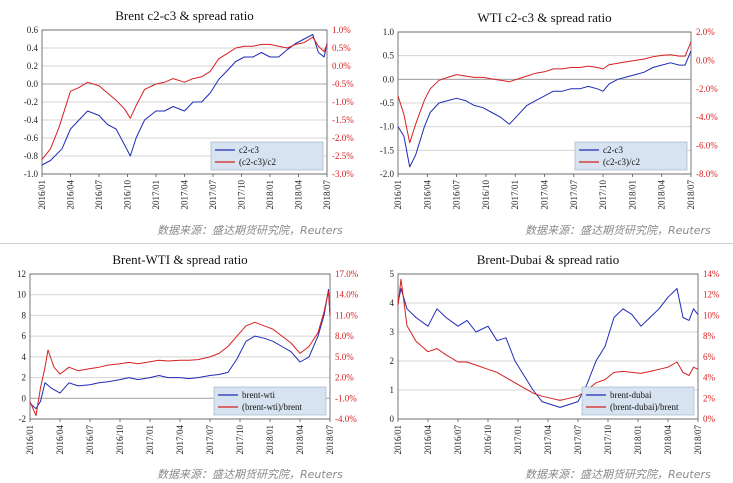  Describe the element at coordinates (366, 243) in the screenshot. I see `divider` at that location.